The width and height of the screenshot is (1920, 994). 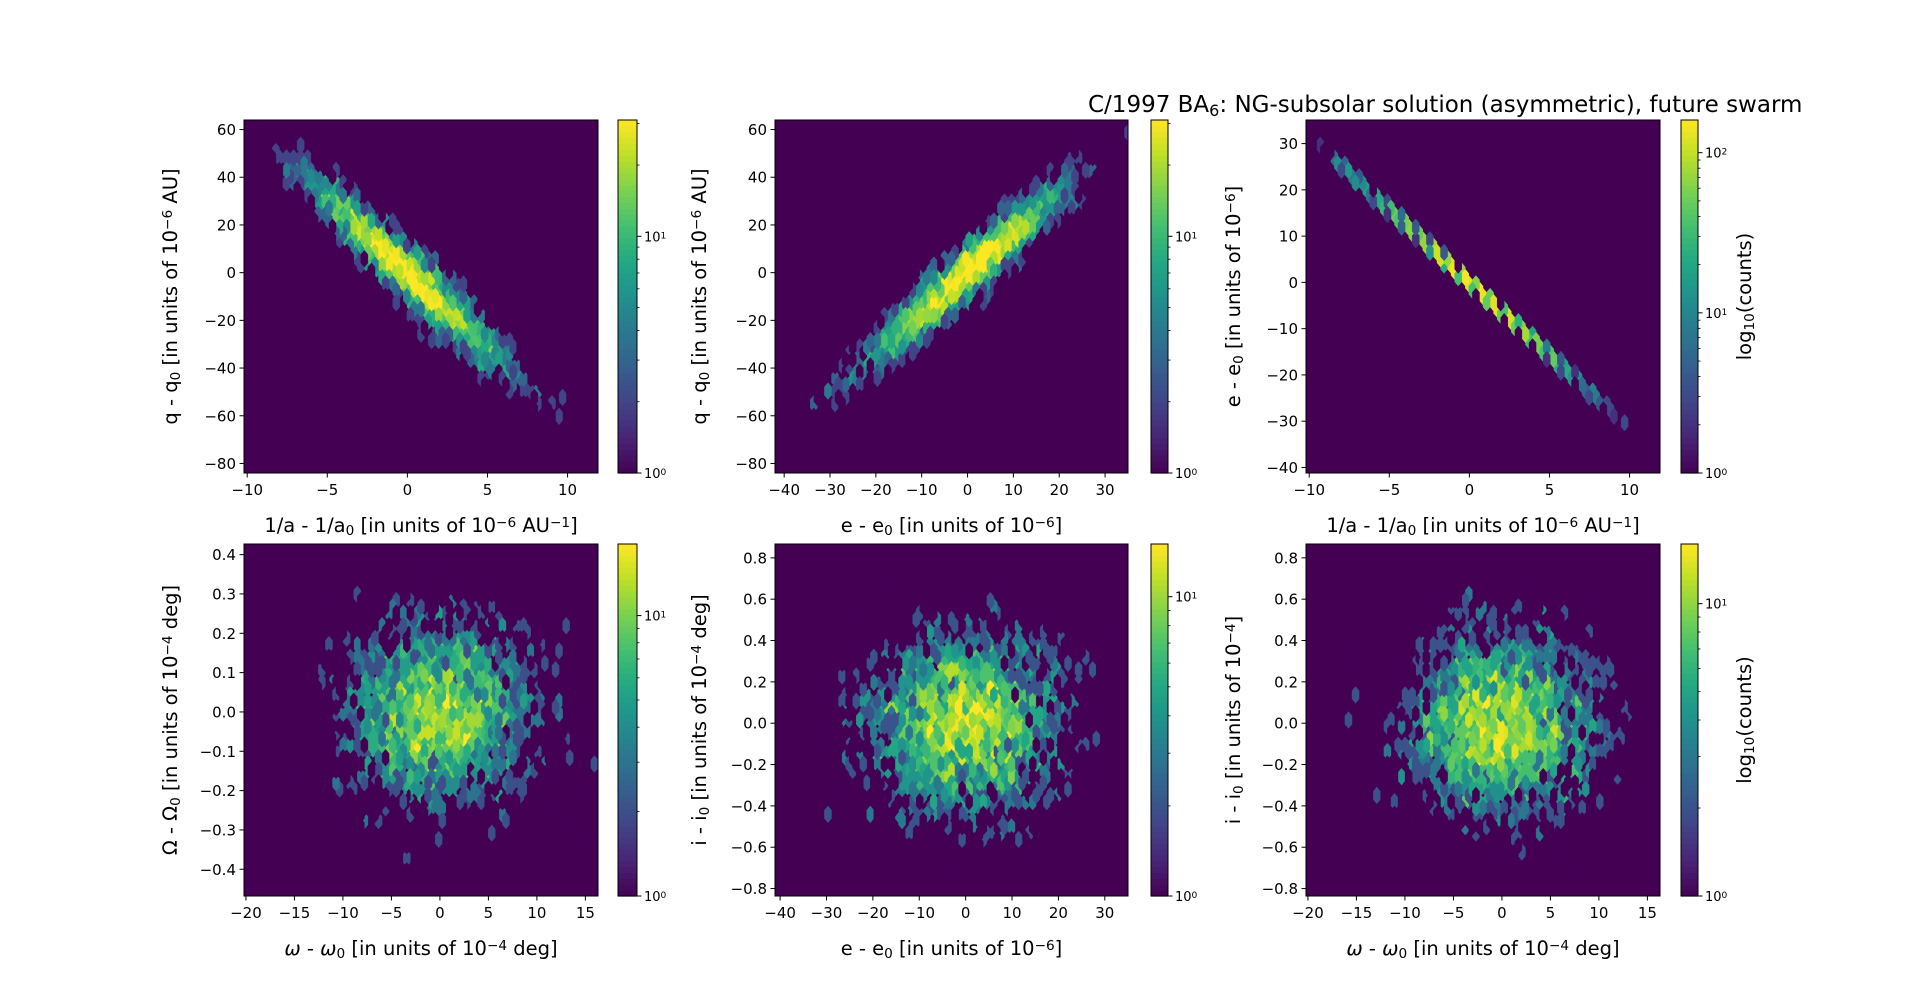 I want to click on x-tick-label: 5, so click(x=489, y=913).